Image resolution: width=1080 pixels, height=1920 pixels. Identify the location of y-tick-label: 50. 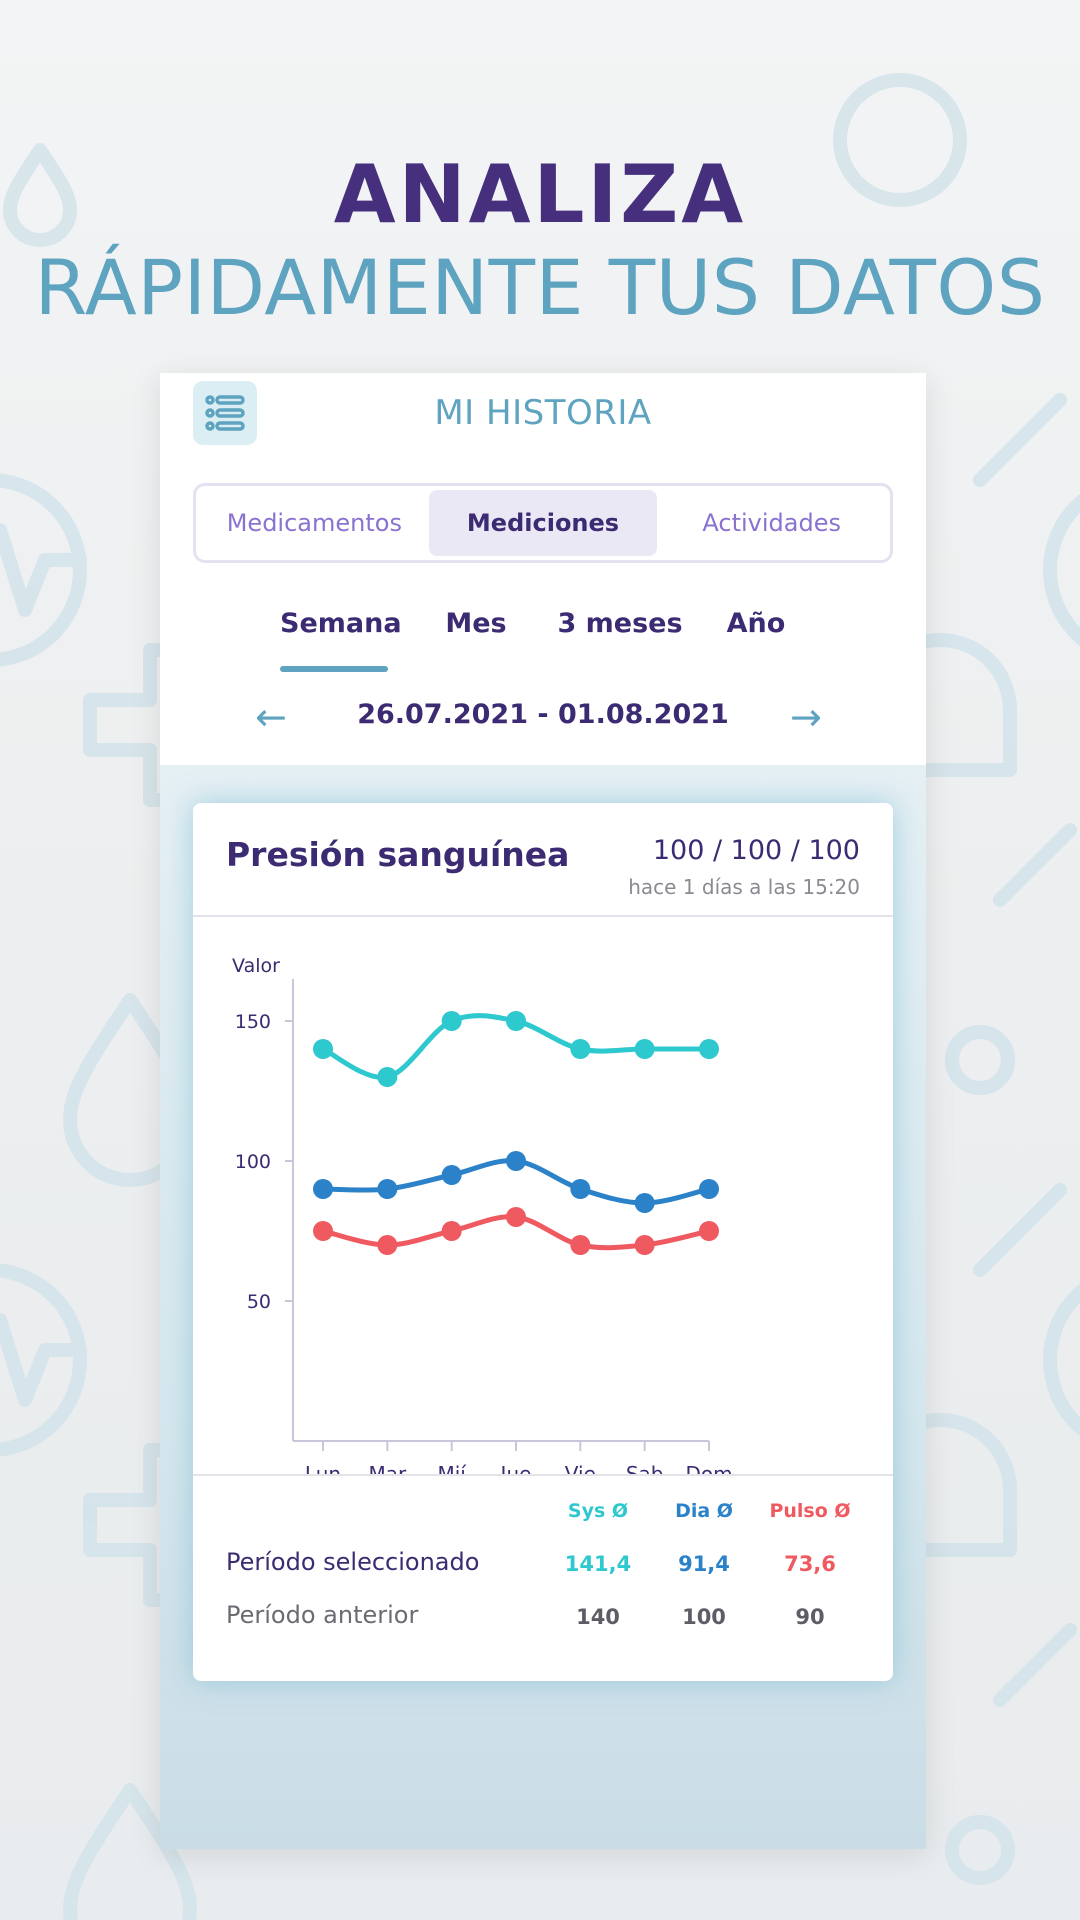
(259, 1302).